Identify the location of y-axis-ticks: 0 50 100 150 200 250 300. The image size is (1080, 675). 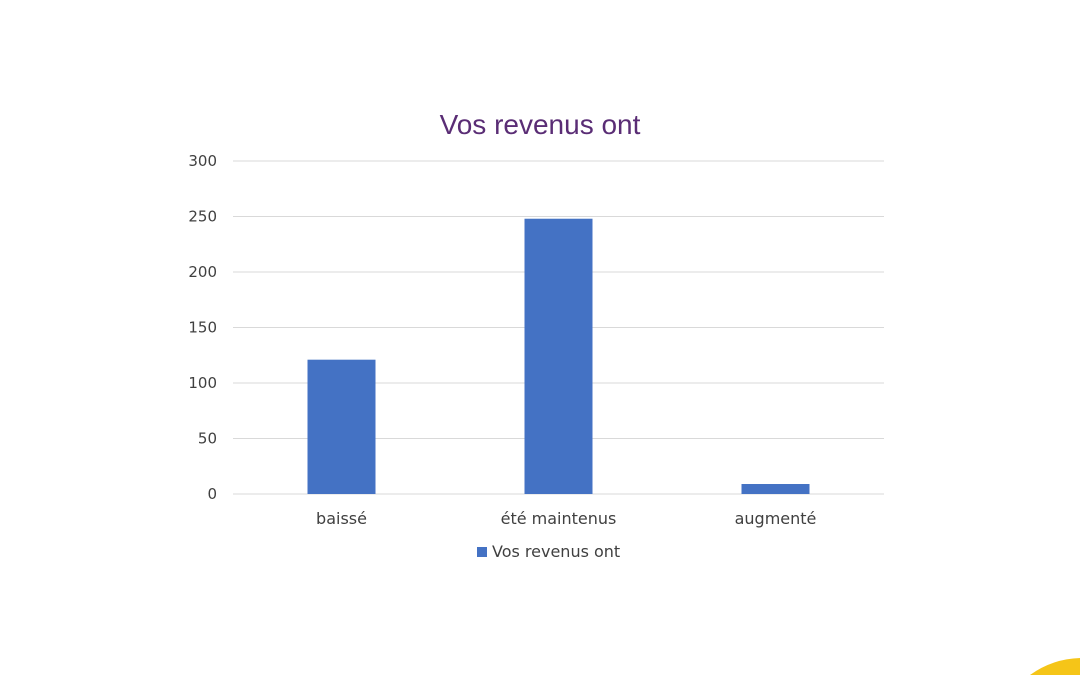
(202, 327).